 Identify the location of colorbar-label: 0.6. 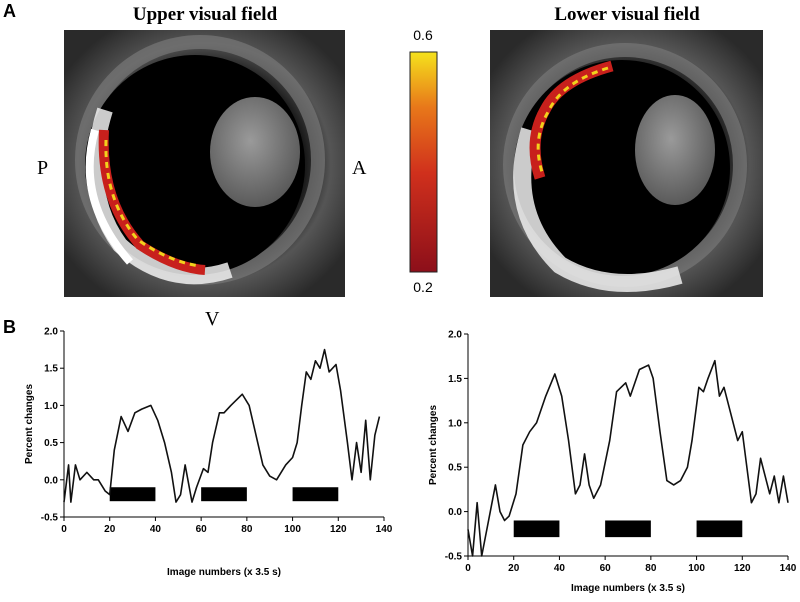
(423, 35).